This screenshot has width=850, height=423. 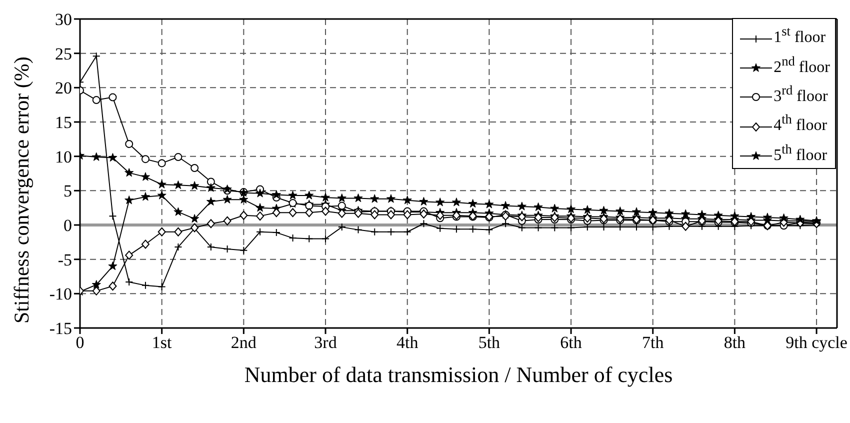 What do you see at coordinates (817, 342) in the screenshot?
I see `x-tick-label: 9th cycle` at bounding box center [817, 342].